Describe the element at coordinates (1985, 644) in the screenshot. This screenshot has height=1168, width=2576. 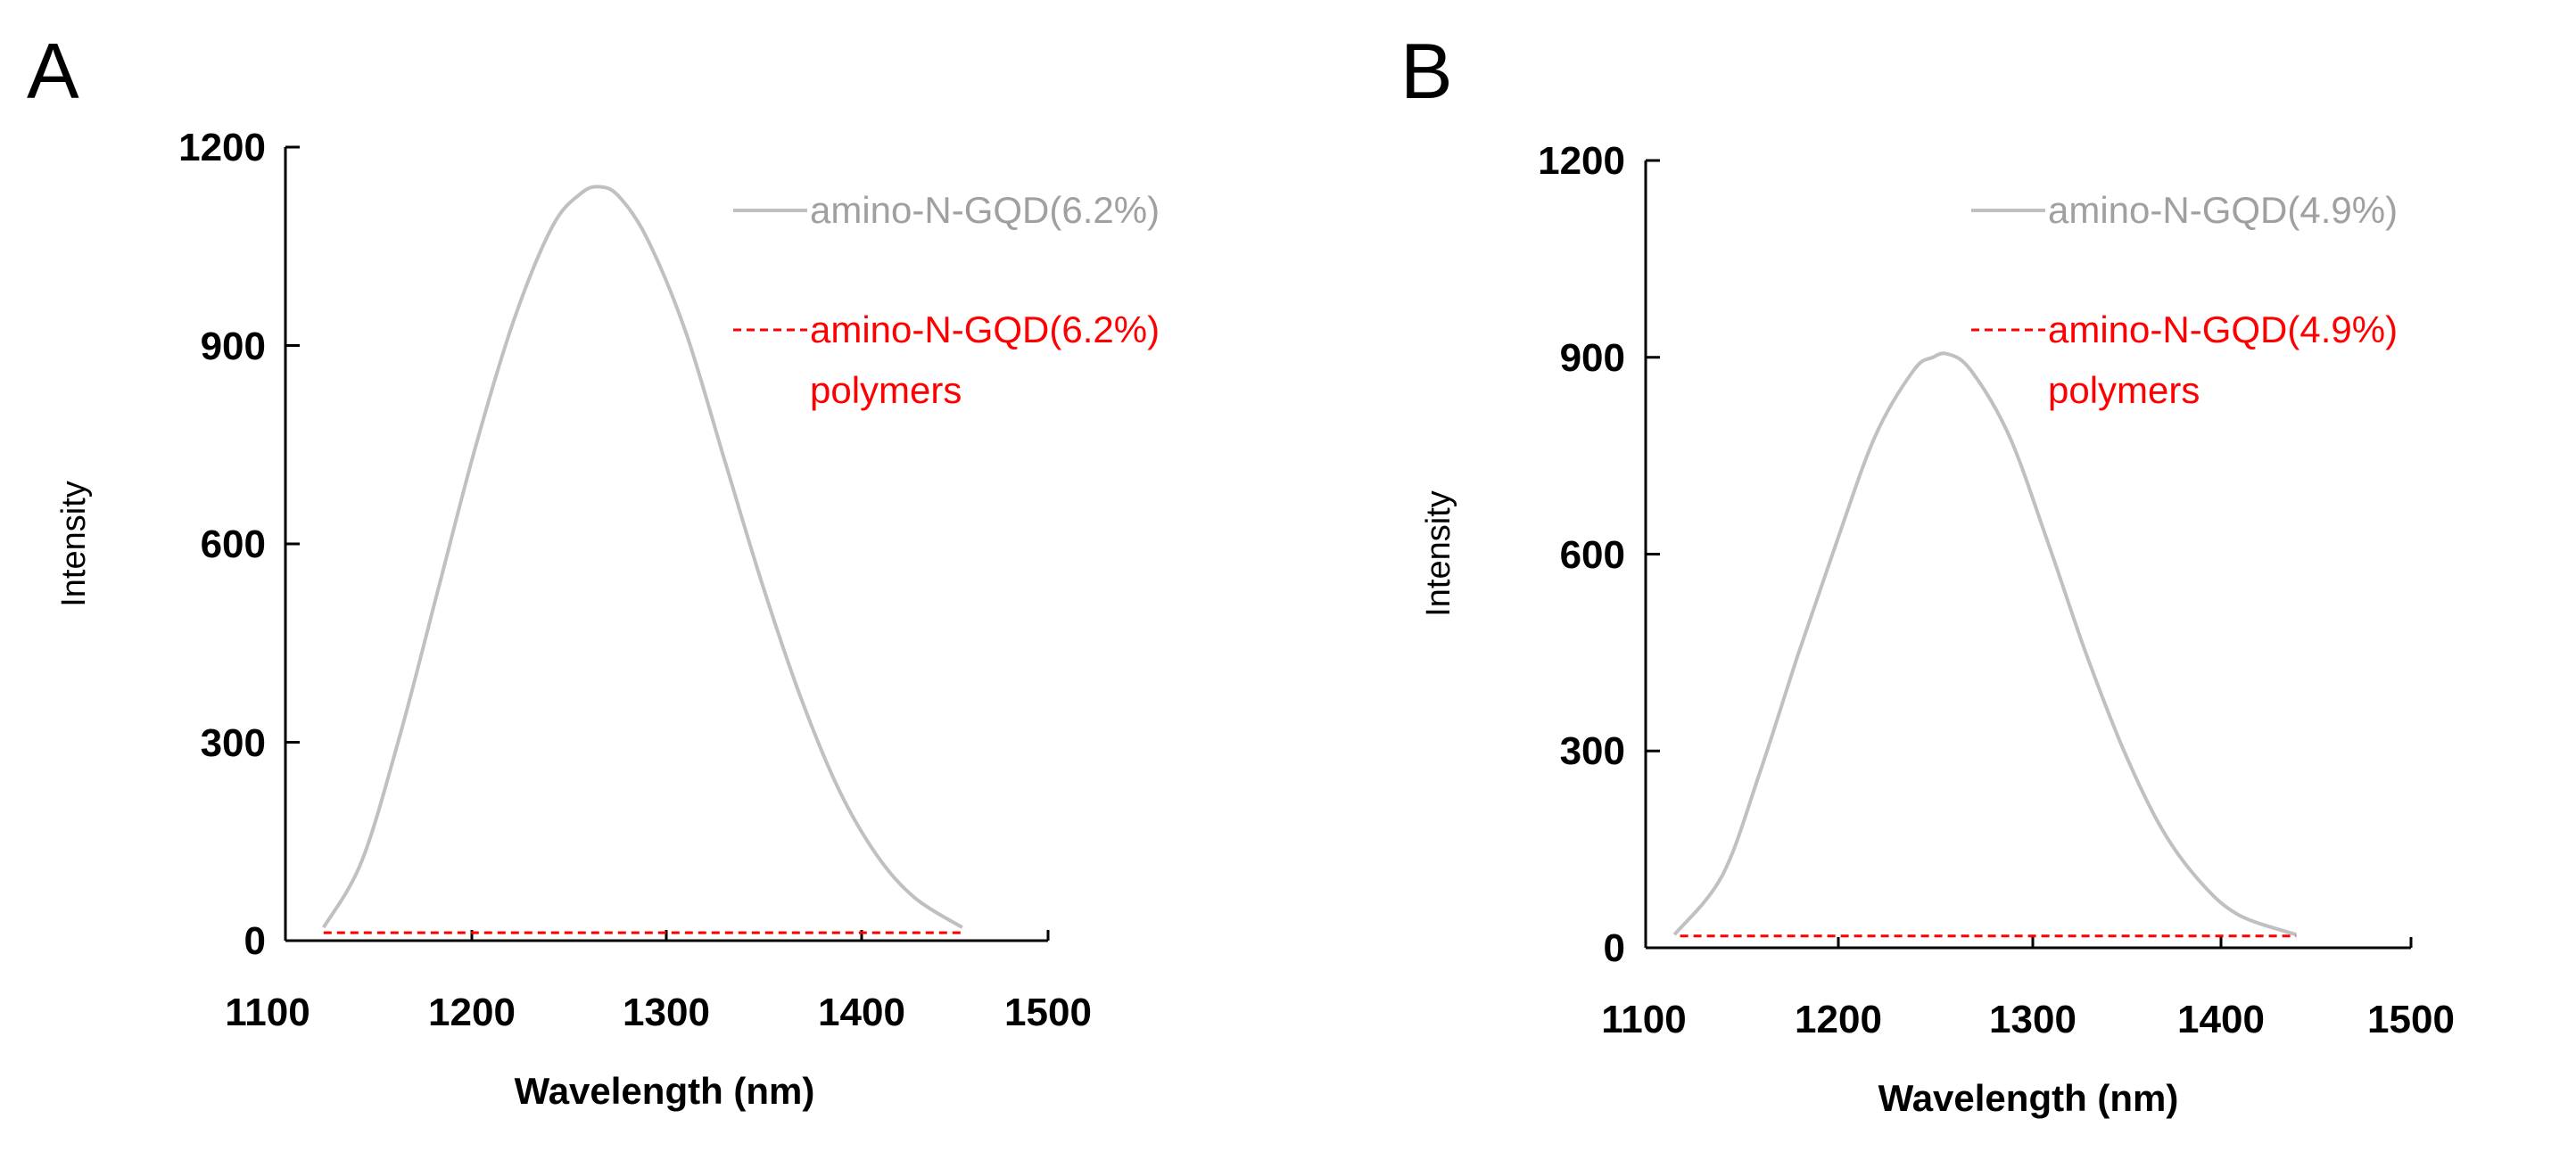
I see `series-line-b-monomer` at that location.